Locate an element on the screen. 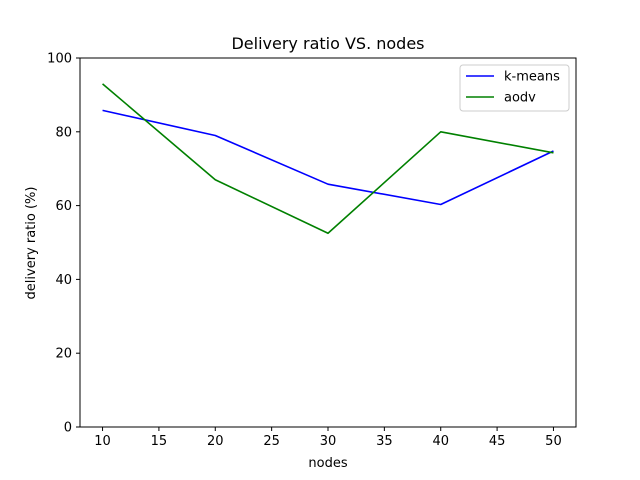 This screenshot has height=480, width=640. x-tick-label: 20 is located at coordinates (215, 441).